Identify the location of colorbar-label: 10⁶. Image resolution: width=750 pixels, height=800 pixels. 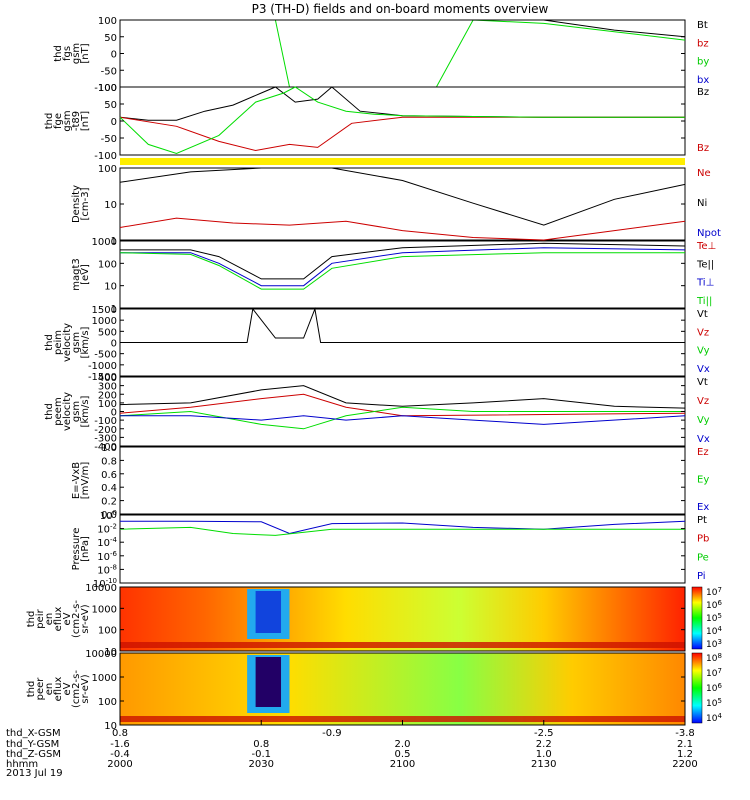
(714, 605).